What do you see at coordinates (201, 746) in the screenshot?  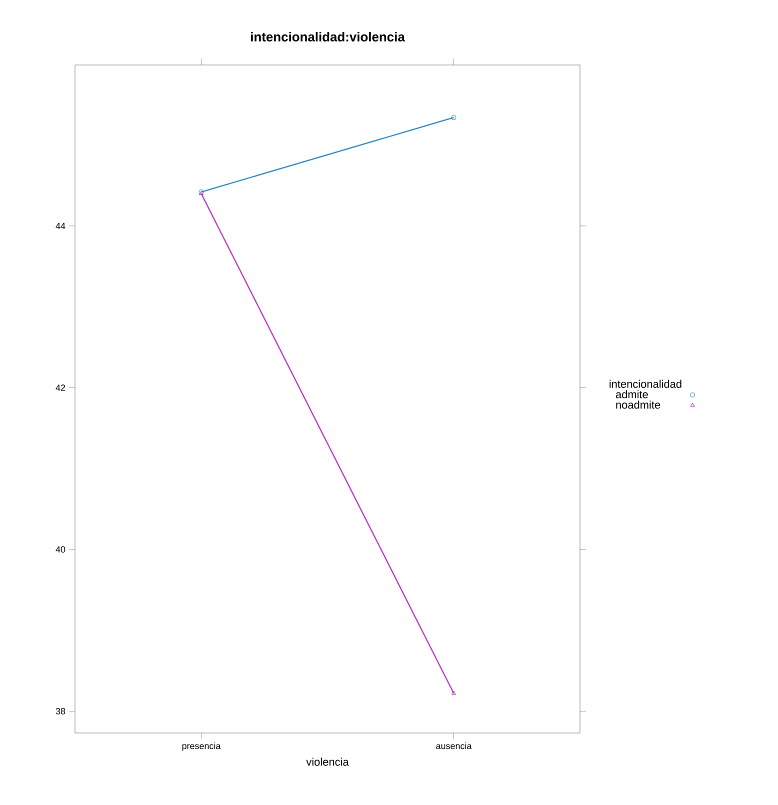 I see `x-tick-label: presencia` at bounding box center [201, 746].